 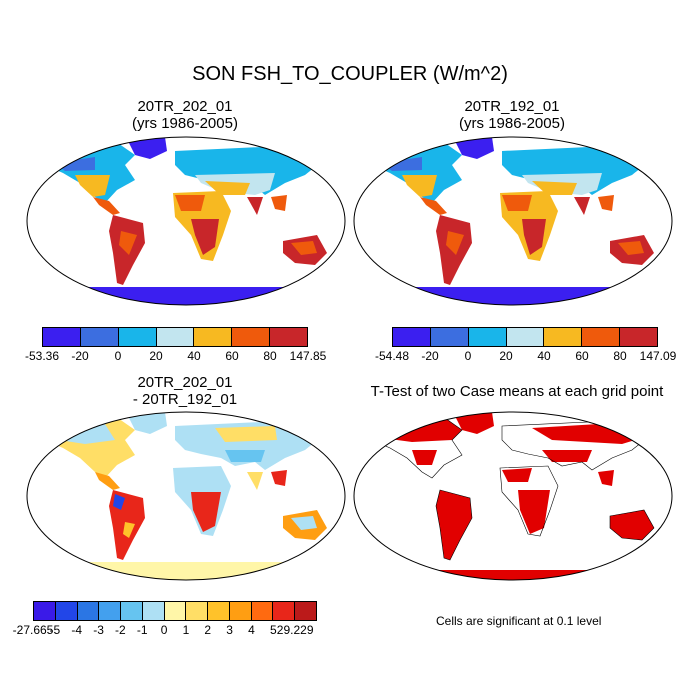 What do you see at coordinates (632, 525) in the screenshot?
I see `australia` at bounding box center [632, 525].